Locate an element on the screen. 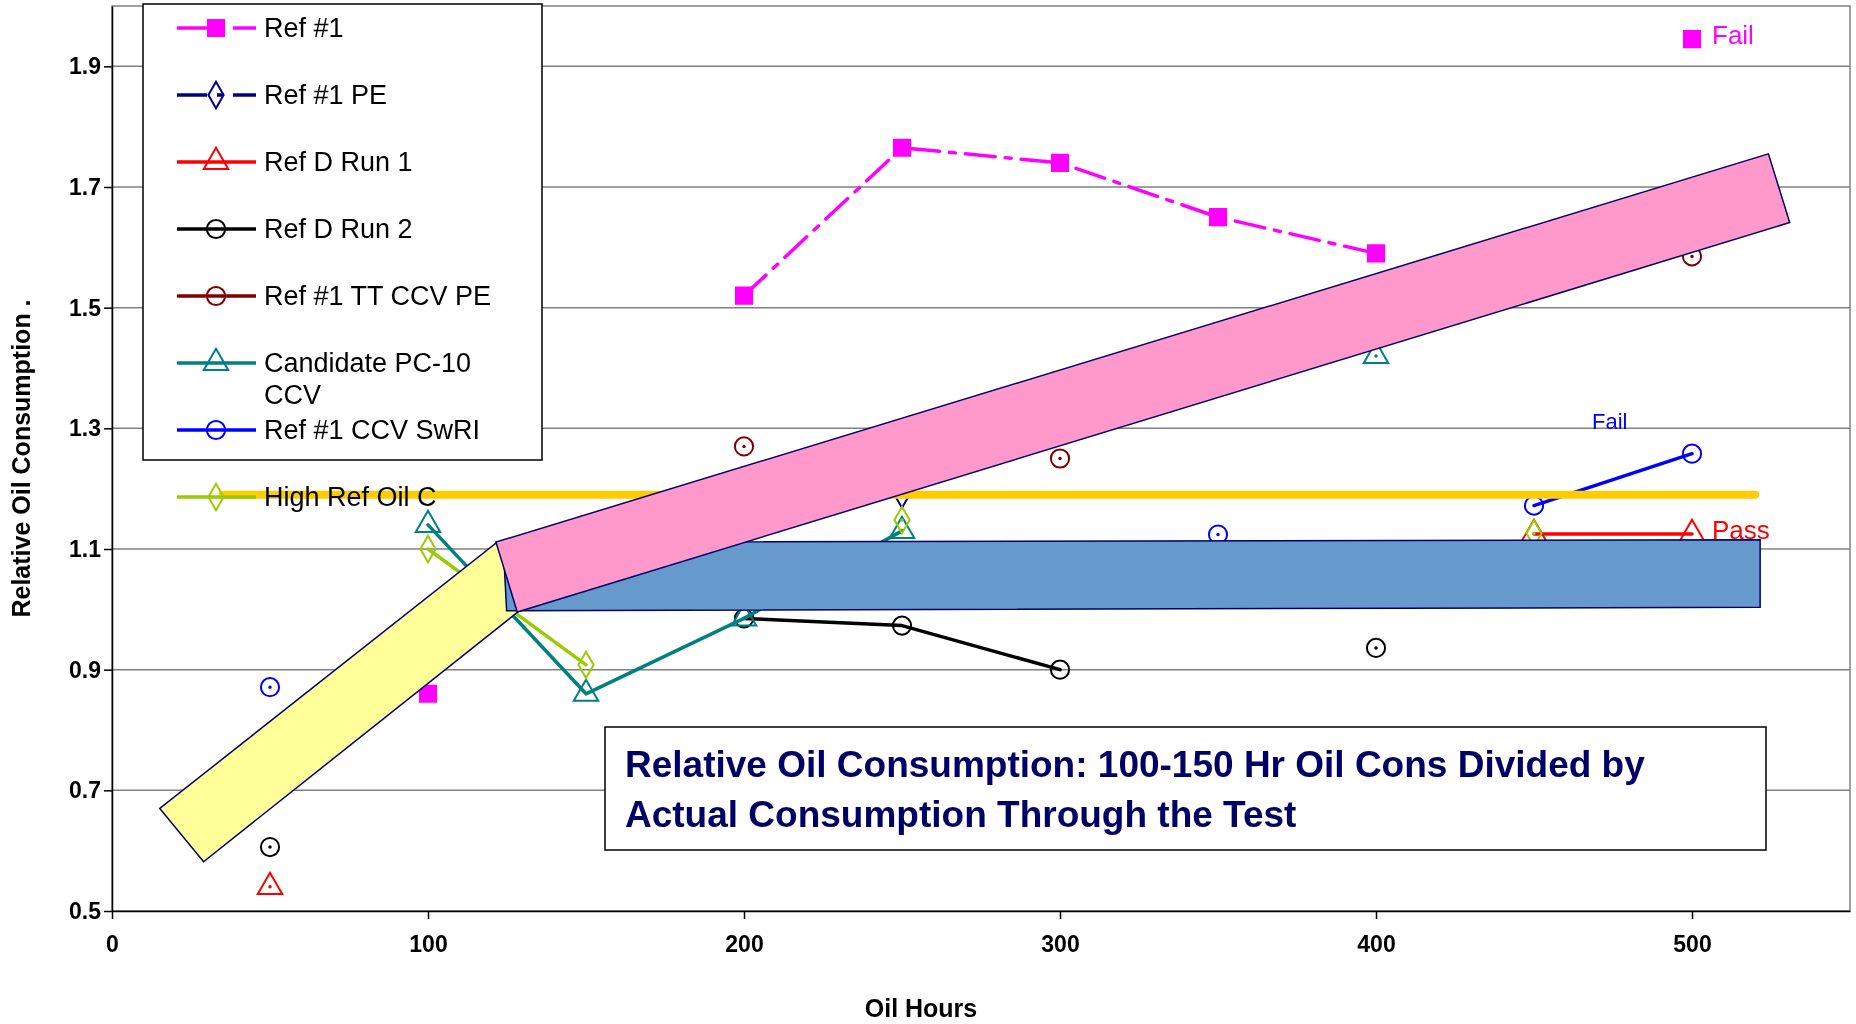 The image size is (1856, 1024). legend-label: Ref #1 is located at coordinates (304, 28).